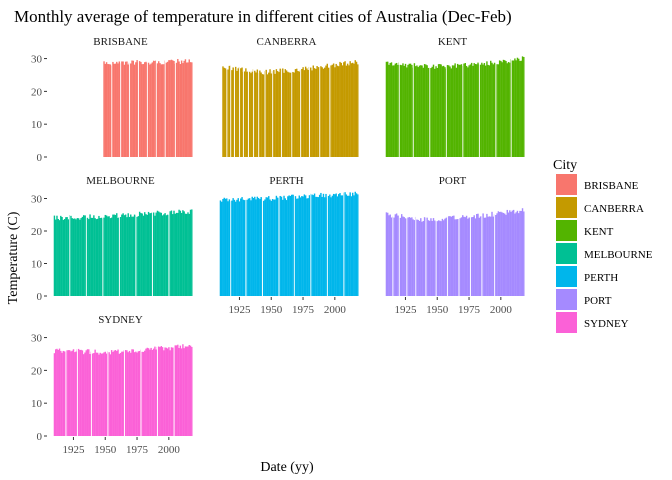 The image size is (672, 480). I want to click on facet-sydney: SYDNEY 0 10 20 30 1925 1950 1975 2000, so click(112, 385).